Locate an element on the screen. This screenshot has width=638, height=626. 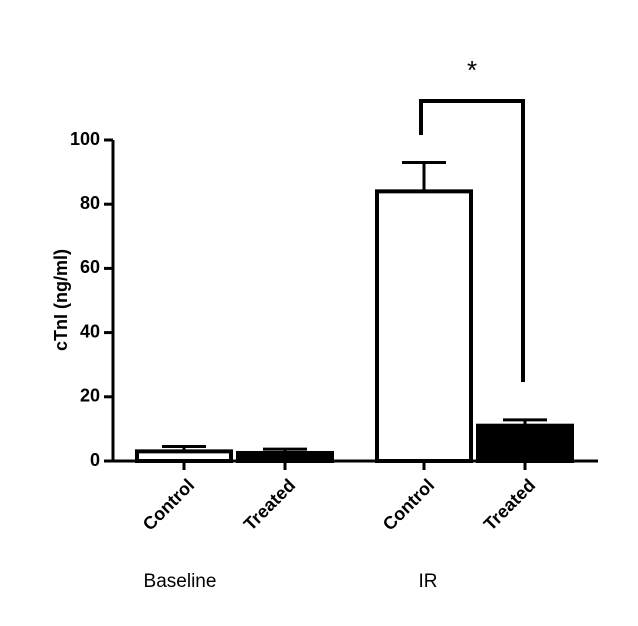
group-label: IR is located at coordinates (428, 581).